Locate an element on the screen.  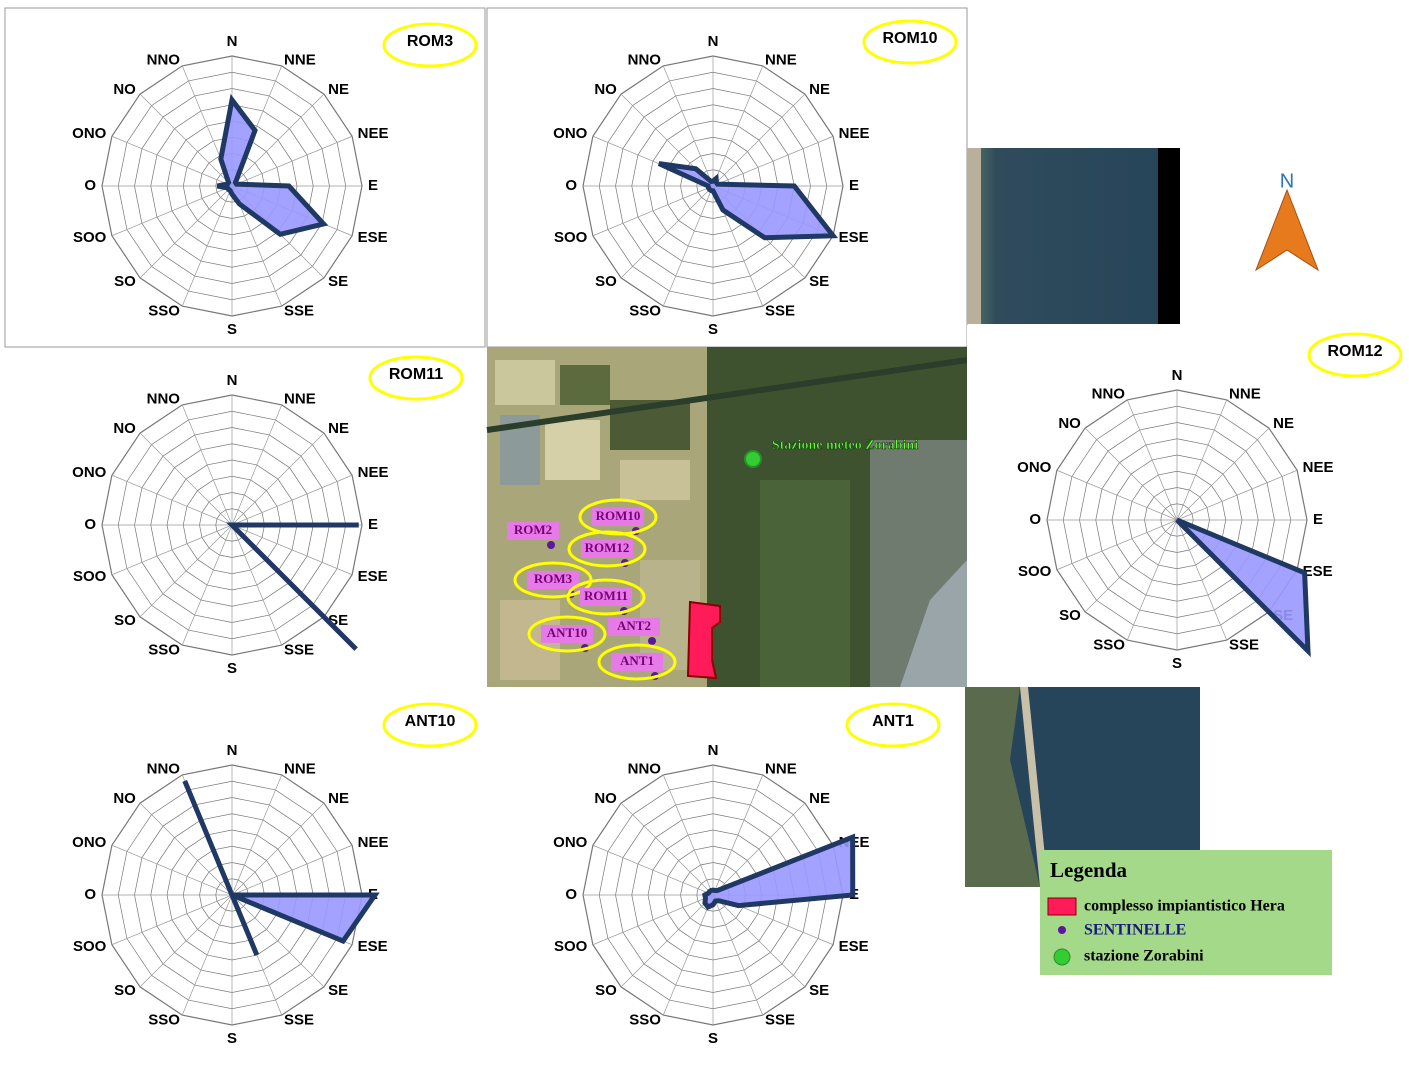
point-label: ROM10 is located at coordinates (618, 515).